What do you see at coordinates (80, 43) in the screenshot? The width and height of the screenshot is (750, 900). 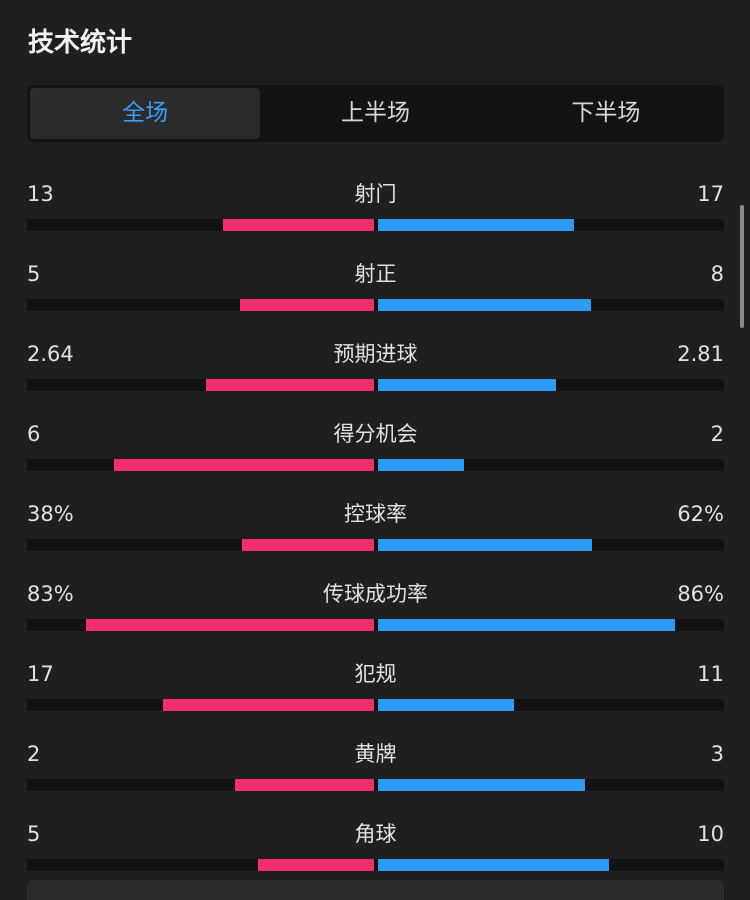 I see `title: 技术统计` at bounding box center [80, 43].